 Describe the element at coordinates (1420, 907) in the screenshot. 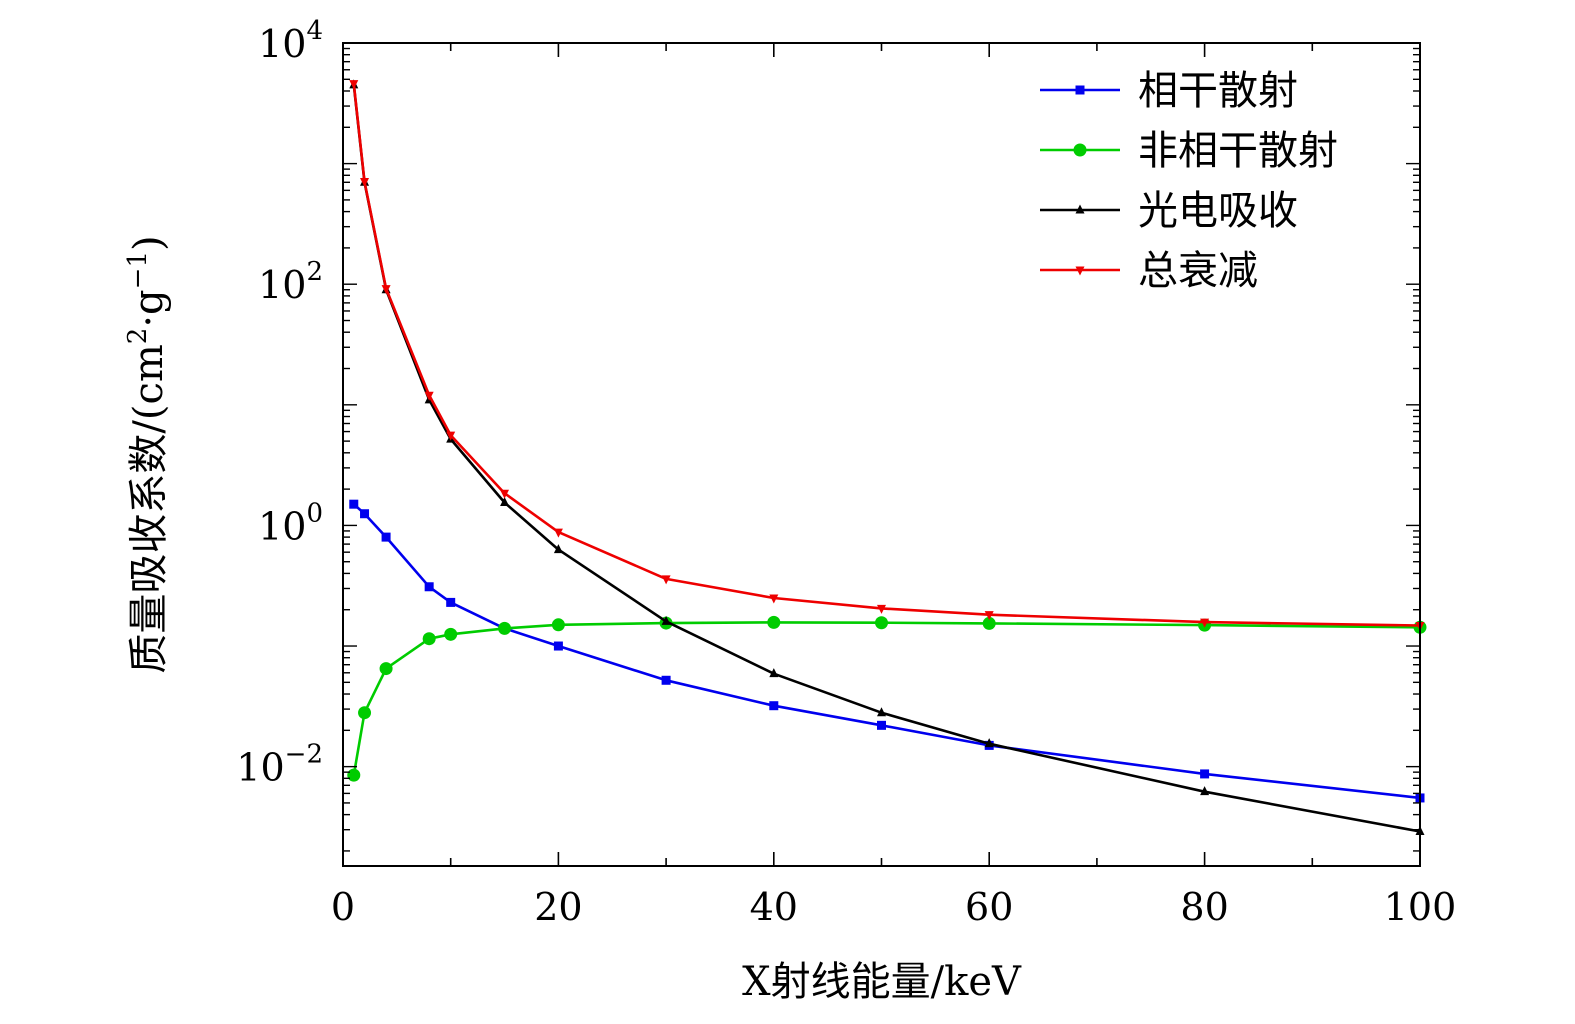

I see `x-tick-label: 100` at that location.